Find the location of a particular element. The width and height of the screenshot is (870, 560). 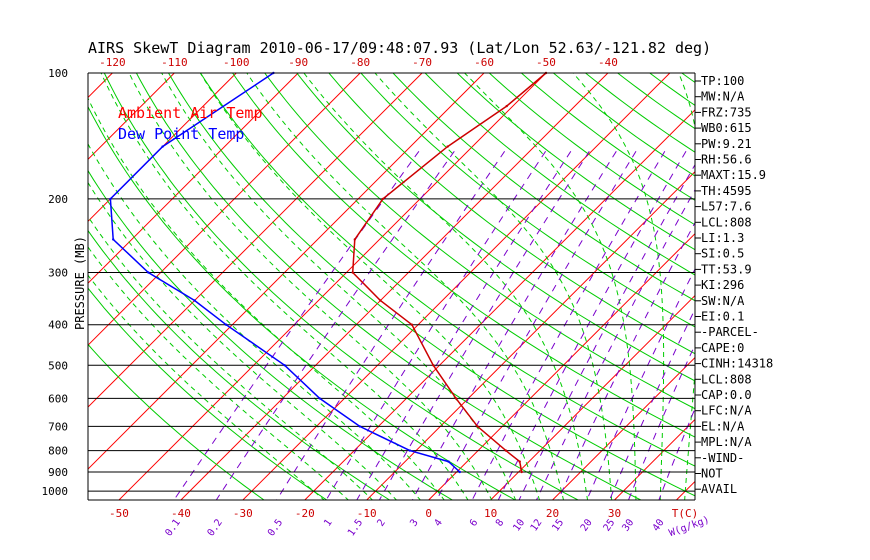

pressure-tick-label: 400 is located at coordinates (58, 325).